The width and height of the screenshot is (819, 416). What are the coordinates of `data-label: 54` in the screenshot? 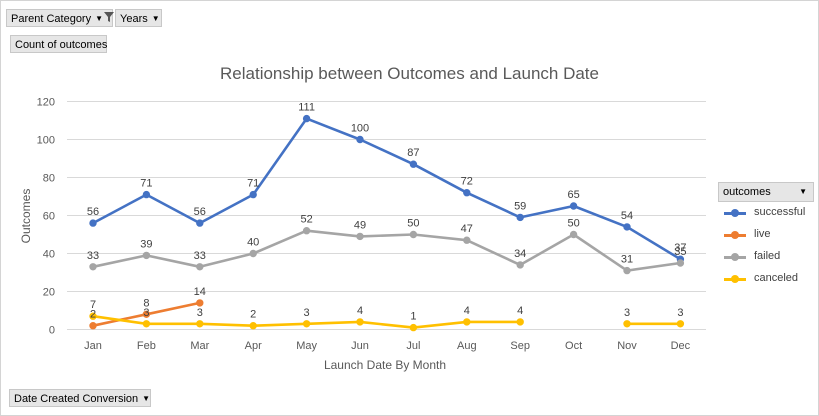 It's located at (627, 216).